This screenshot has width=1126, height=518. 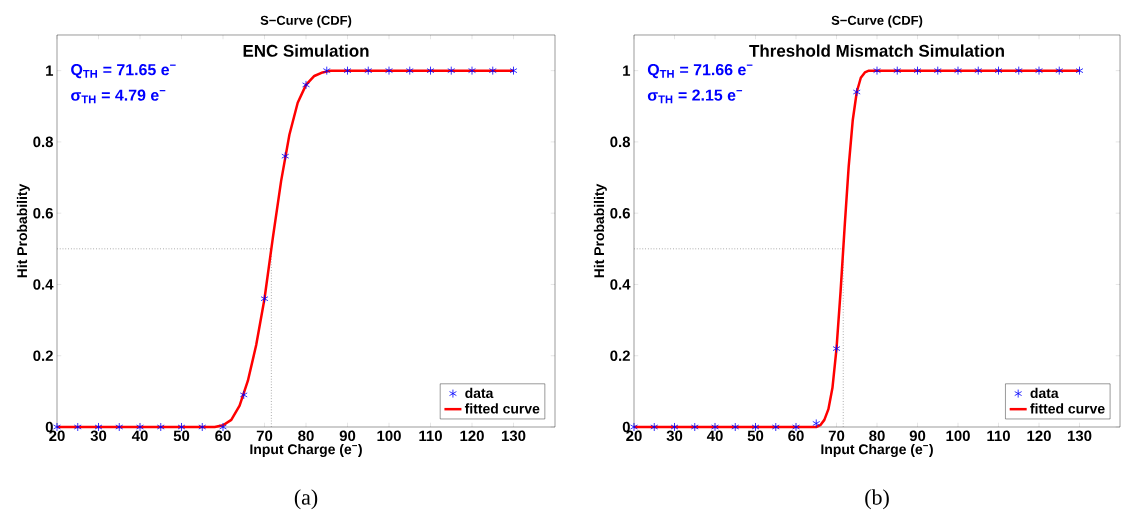 I want to click on annotation: σ$_{TH}$ = 2.15 e$^{−}$, so click(x=695, y=96).